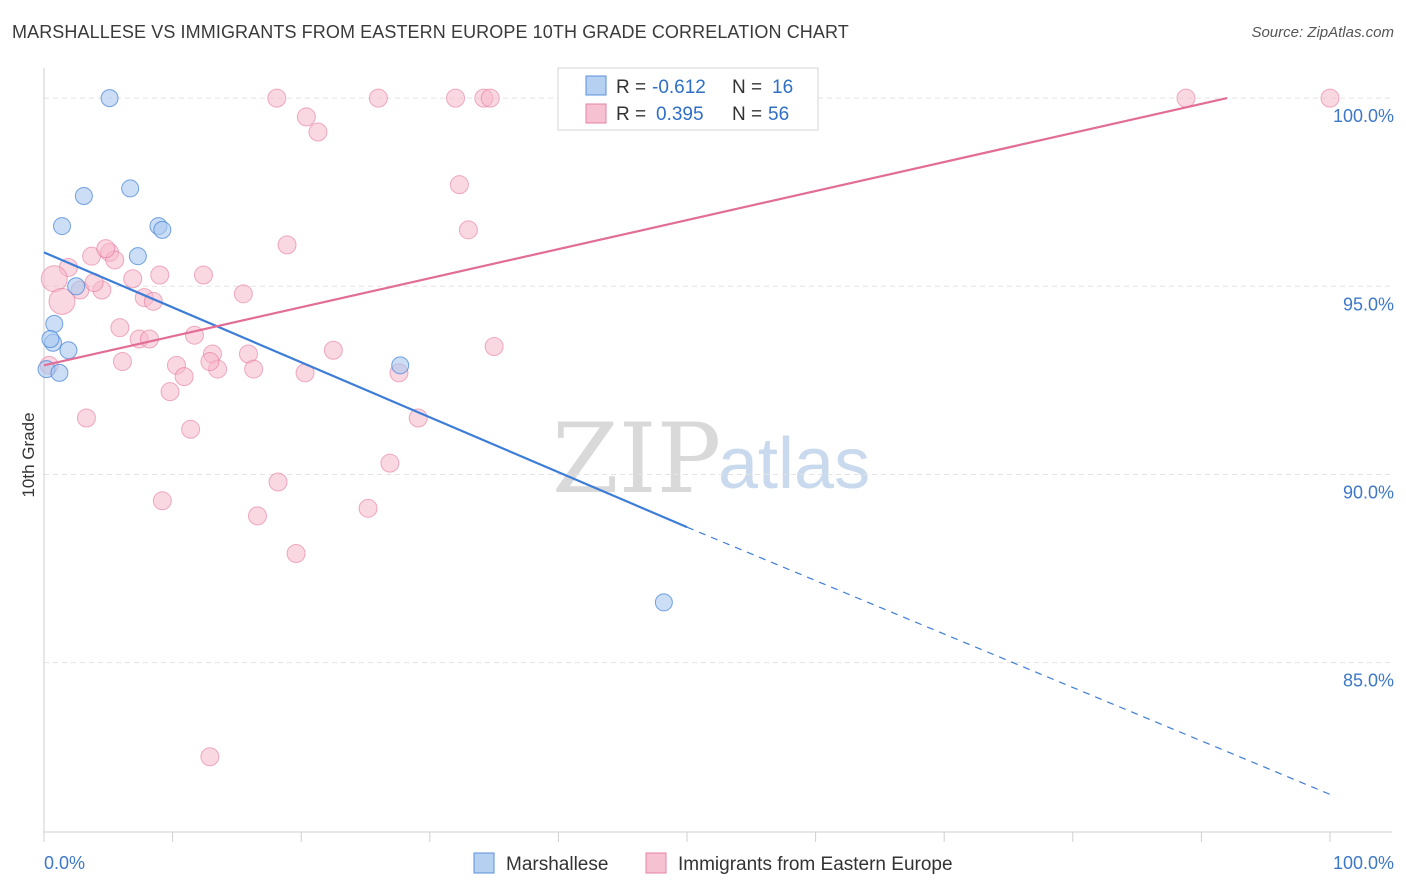 The height and width of the screenshot is (892, 1406). Describe the element at coordinates (747, 114) in the screenshot. I see `legend-n-label-2: N =` at that location.